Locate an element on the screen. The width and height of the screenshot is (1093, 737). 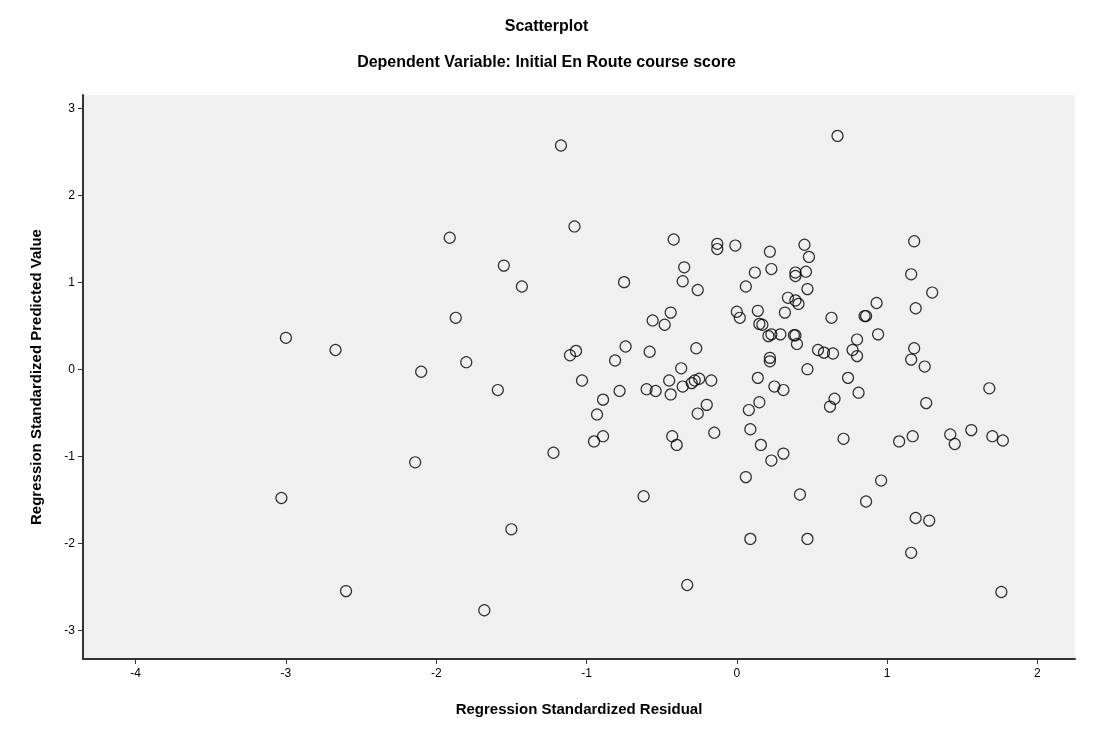
y-tick-label: 3 is located at coordinates (72, 108).